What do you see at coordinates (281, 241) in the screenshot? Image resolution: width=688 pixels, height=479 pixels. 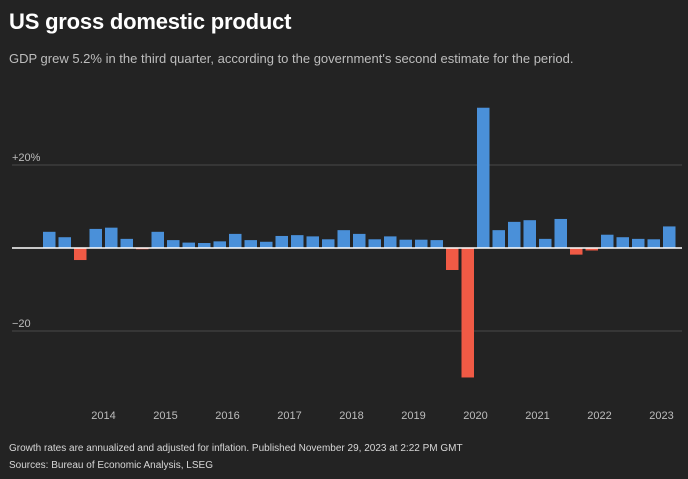 I see `bar-2017-q2` at bounding box center [281, 241].